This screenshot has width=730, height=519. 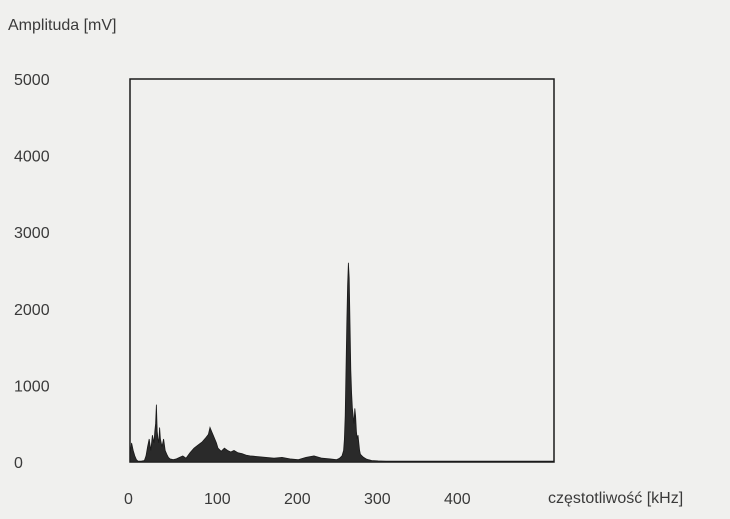 I want to click on y-tick-label: 4000, so click(x=32, y=157).